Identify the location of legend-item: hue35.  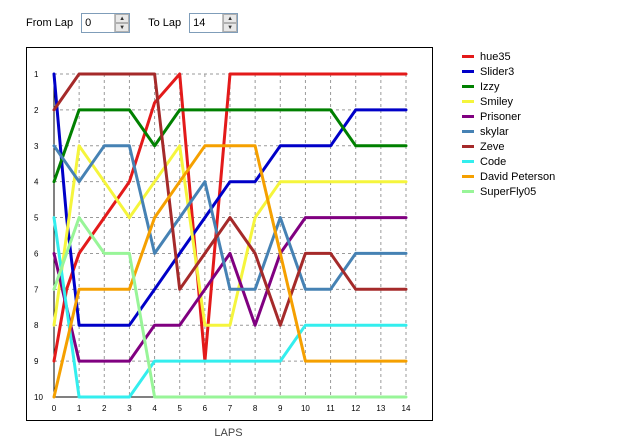
(508, 56).